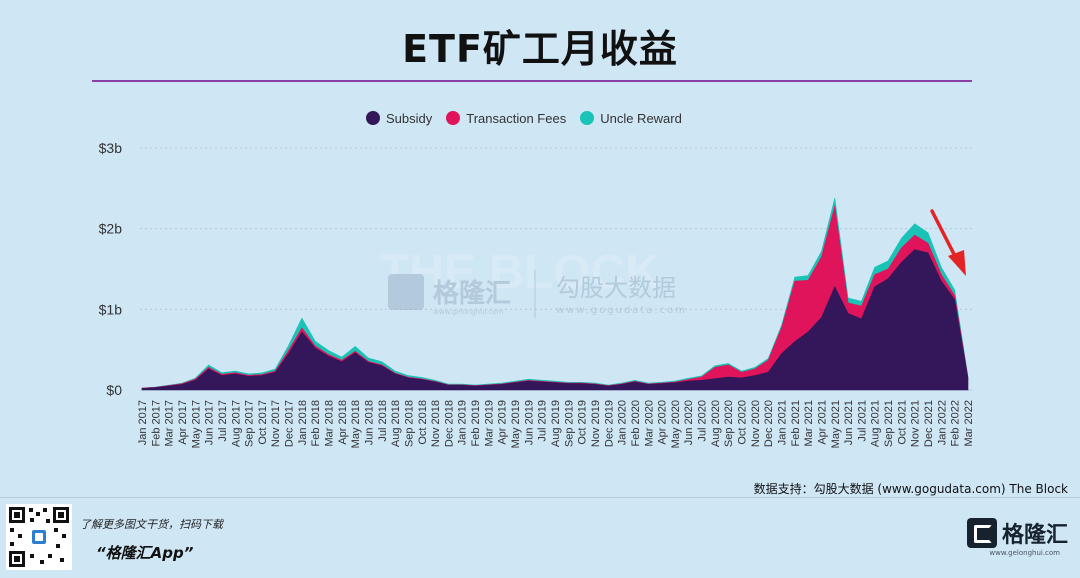 The width and height of the screenshot is (1080, 578). What do you see at coordinates (849, 422) in the screenshot?
I see `x-tick-label: Jun 2021` at bounding box center [849, 422].